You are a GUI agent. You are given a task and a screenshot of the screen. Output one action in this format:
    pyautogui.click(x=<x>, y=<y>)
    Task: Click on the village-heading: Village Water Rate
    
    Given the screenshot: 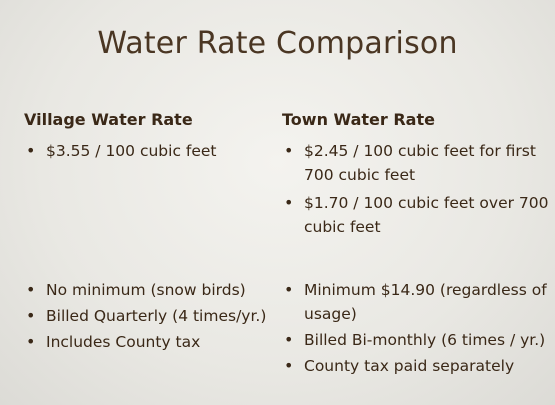 What is the action you would take?
    pyautogui.click(x=108, y=119)
    